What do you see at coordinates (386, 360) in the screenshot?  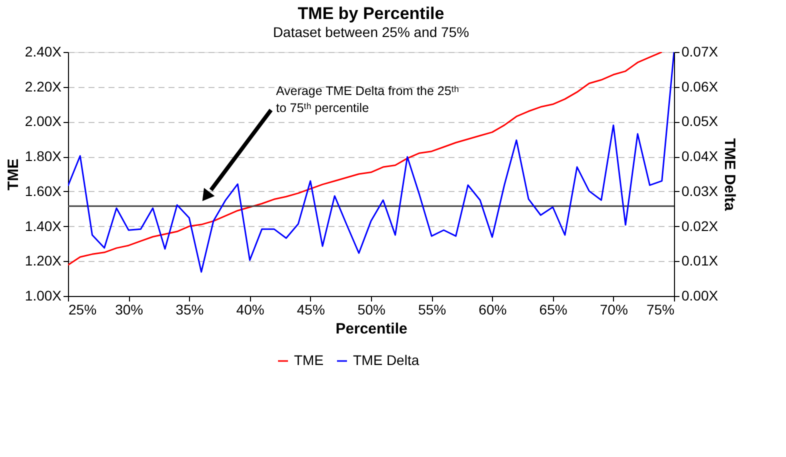 I see `legend-label: TME Delta` at bounding box center [386, 360].